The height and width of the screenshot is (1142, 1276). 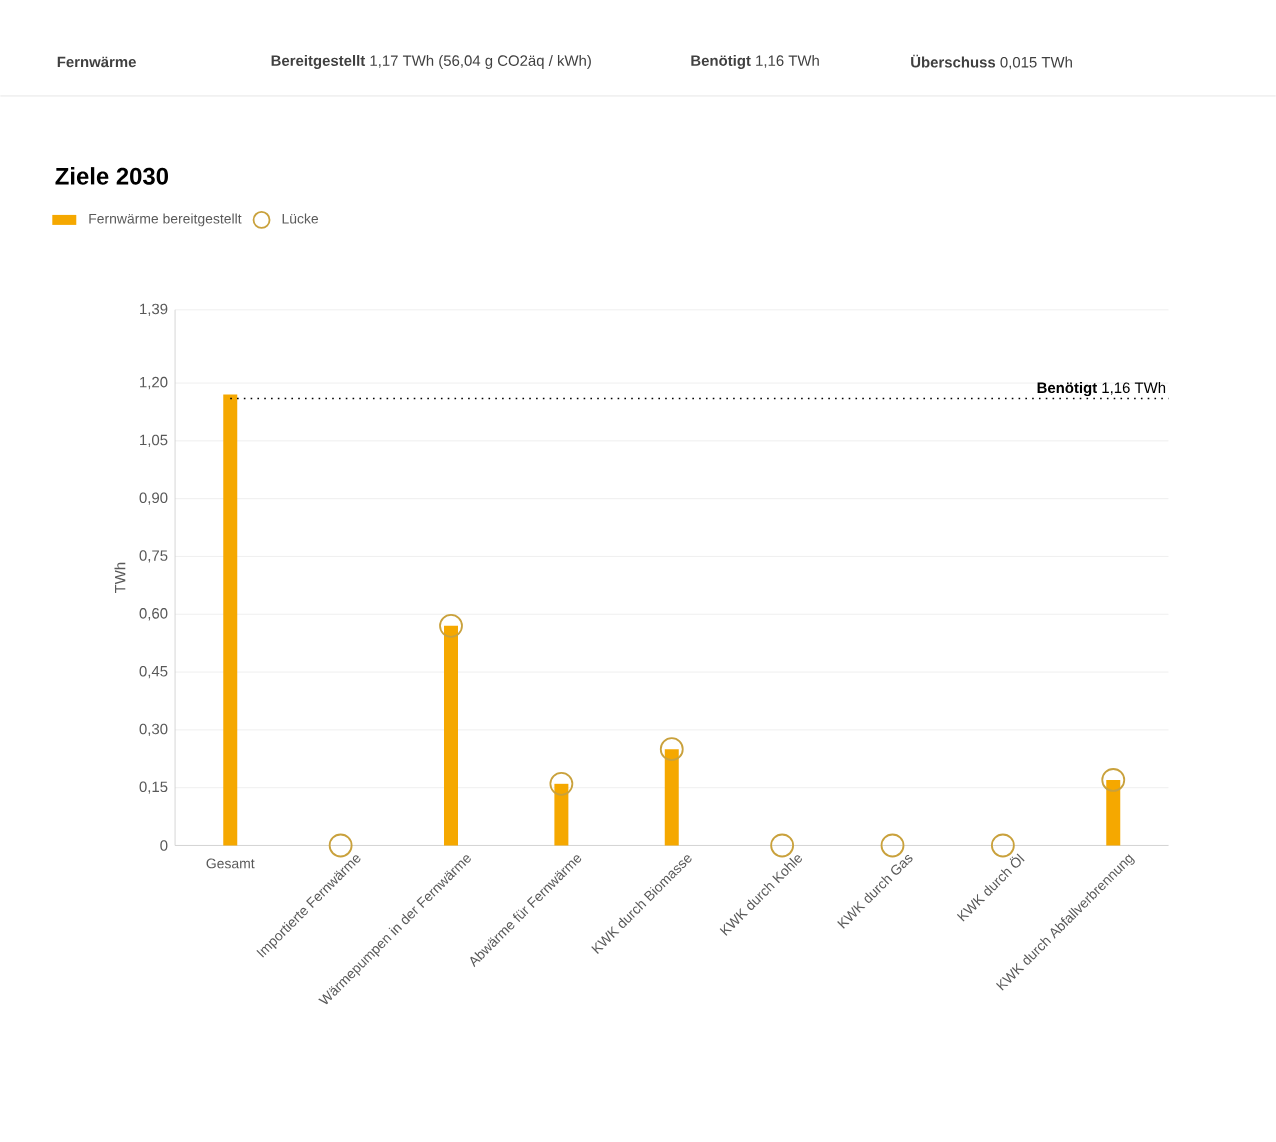 I want to click on chart-title: Ziele 2030, so click(x=111, y=176).